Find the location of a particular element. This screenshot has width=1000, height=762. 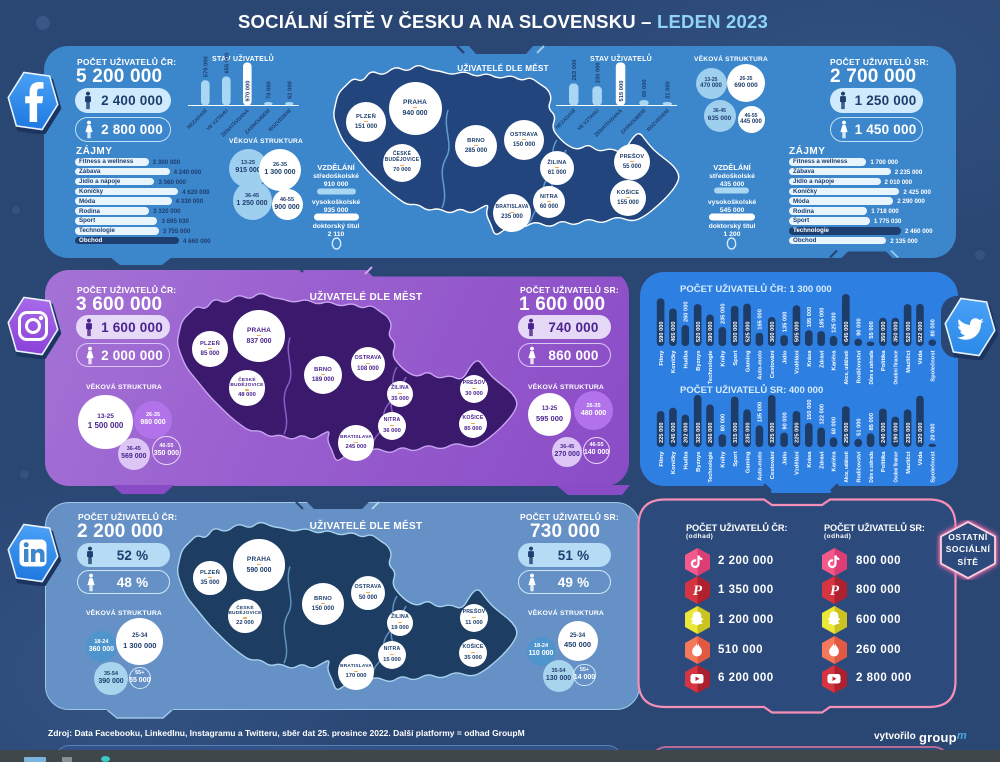

svg-text: 150 000 is located at coordinates (810, 409).